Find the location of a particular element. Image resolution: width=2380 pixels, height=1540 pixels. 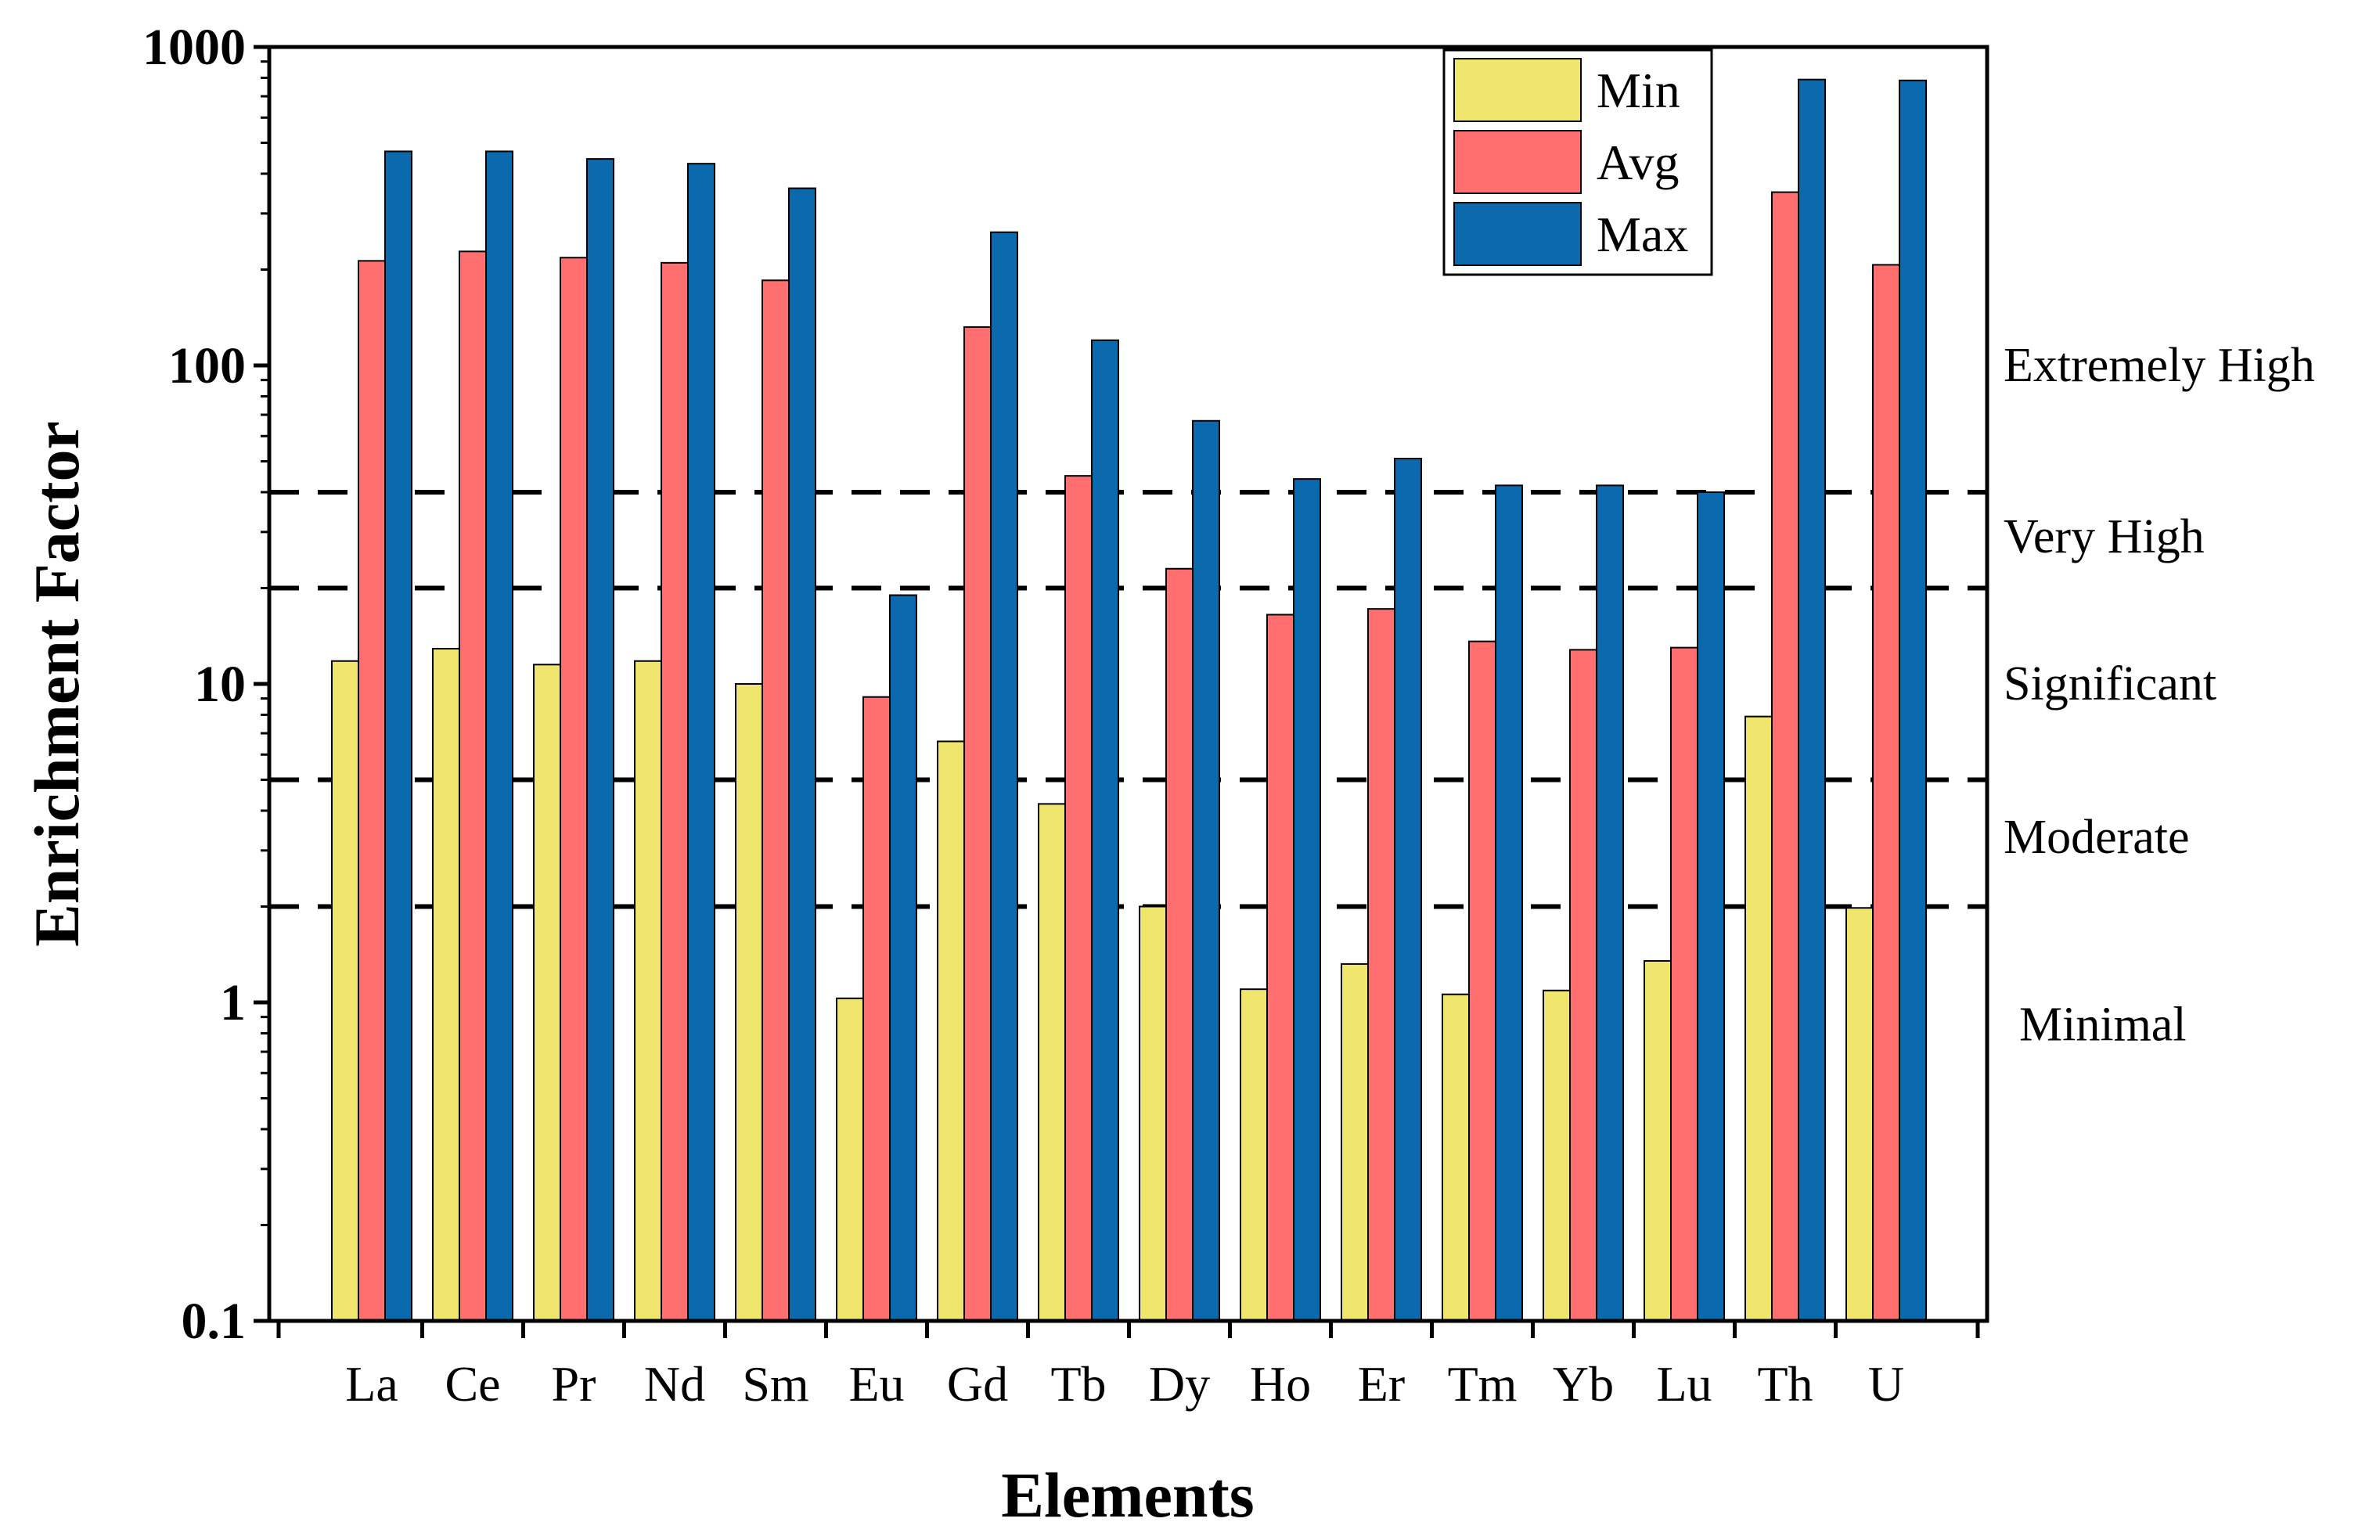

y-axis: 0.1 1 10 100 1000 is located at coordinates (205, 684).